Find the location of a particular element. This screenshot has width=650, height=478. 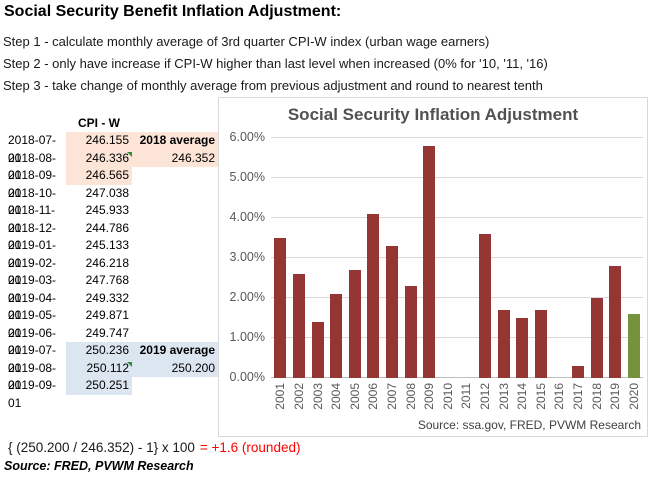

x-axis-label: 2018 is located at coordinates (596, 396).